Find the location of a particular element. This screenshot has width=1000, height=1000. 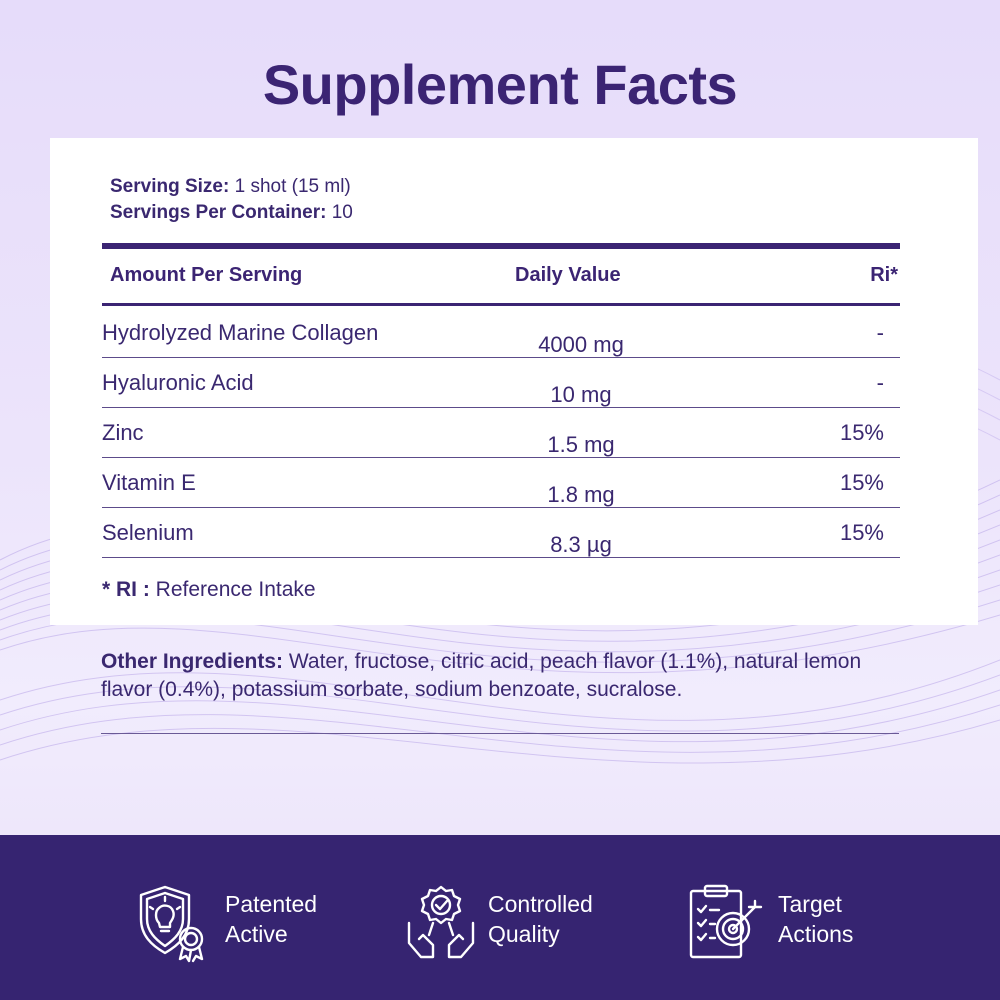

table-row: Zinc 1.5 mg 15% is located at coordinates (501, 433).